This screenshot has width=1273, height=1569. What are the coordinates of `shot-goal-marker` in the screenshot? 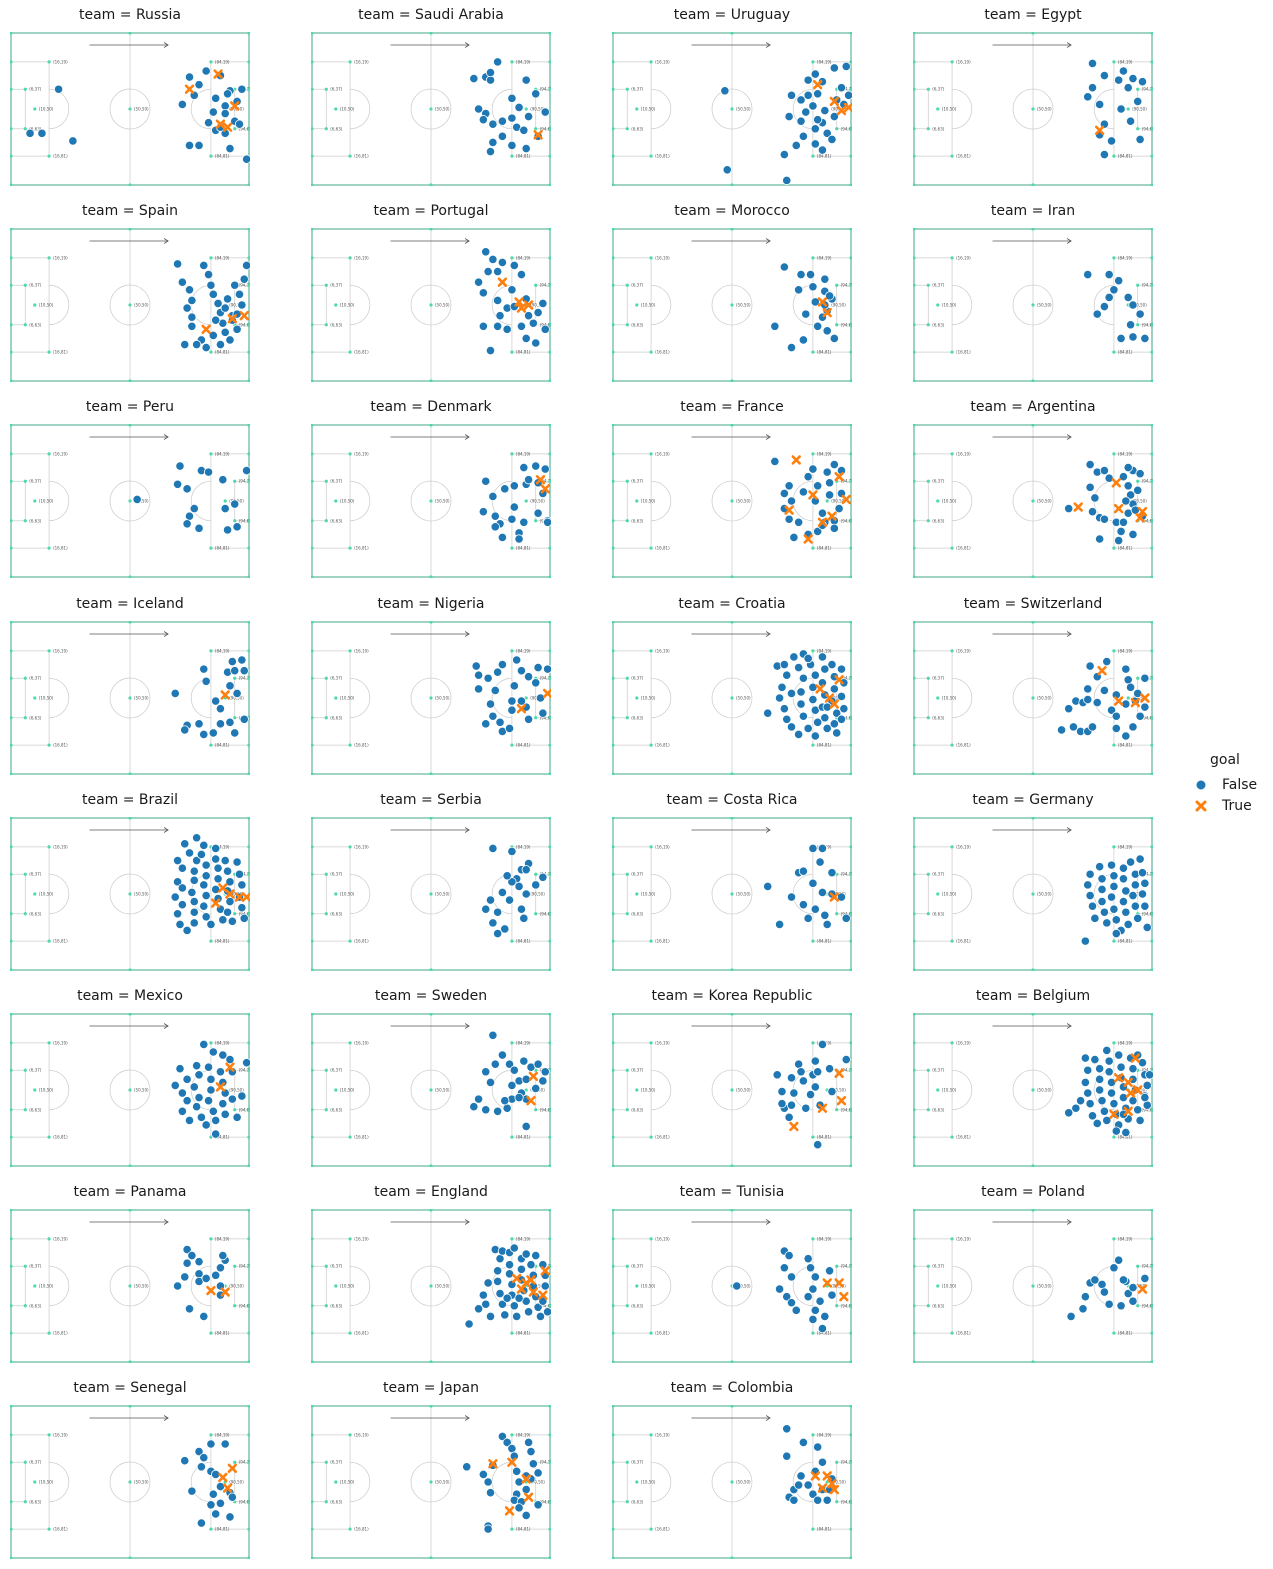 It's located at (1118, 701).